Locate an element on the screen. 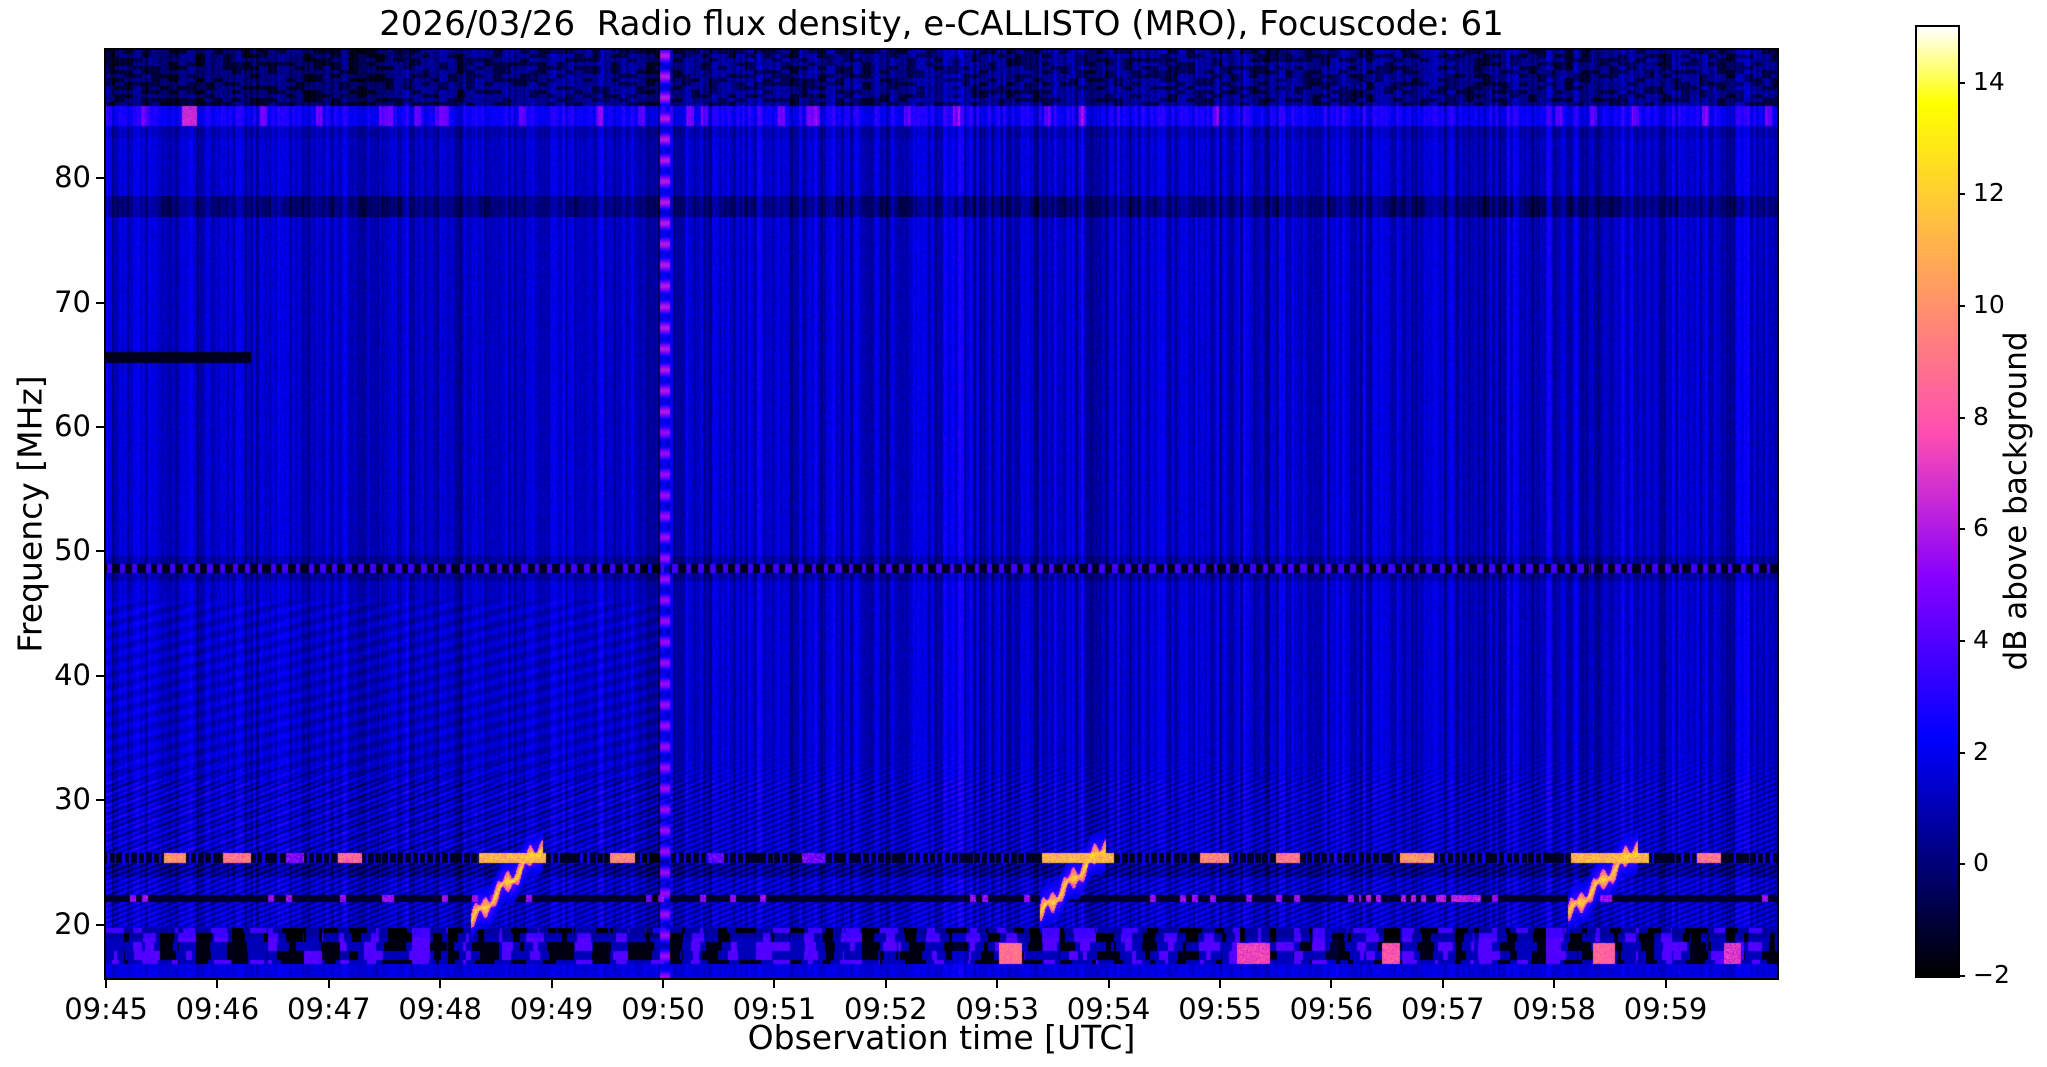 This screenshot has height=1067, width=2047. y-tick-label: 50 is located at coordinates (72, 550).